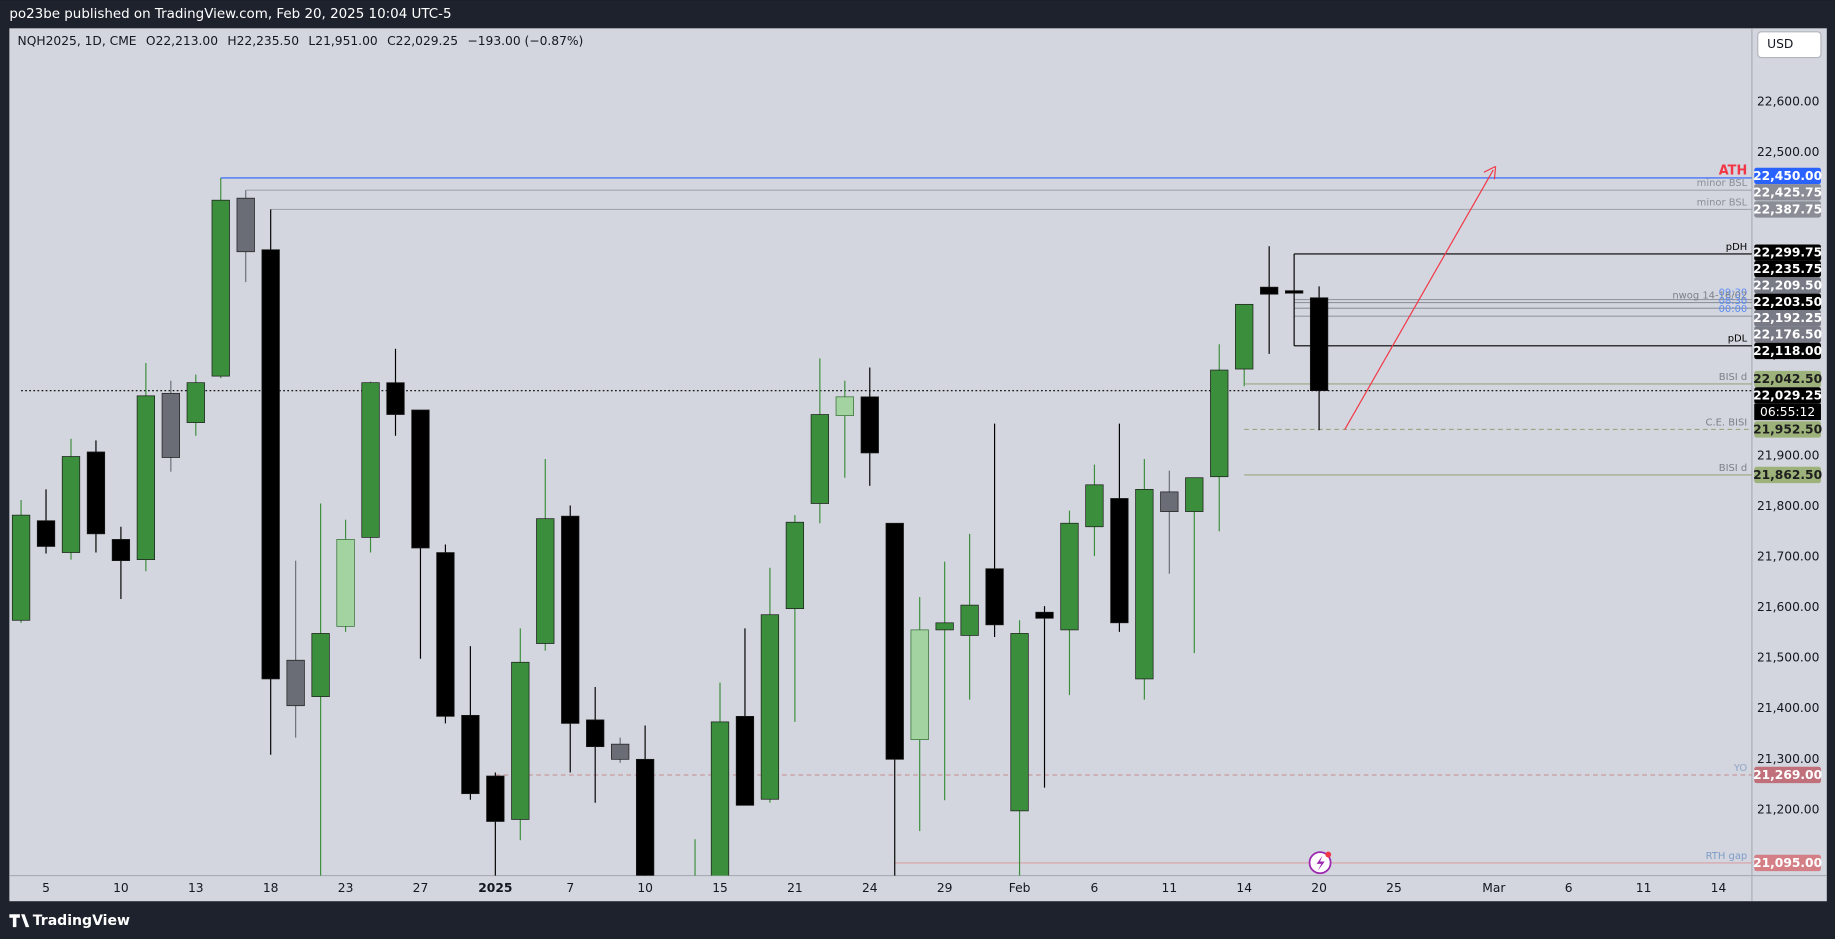 This screenshot has height=939, width=1835. I want to click on currency-button, so click(1789, 45).